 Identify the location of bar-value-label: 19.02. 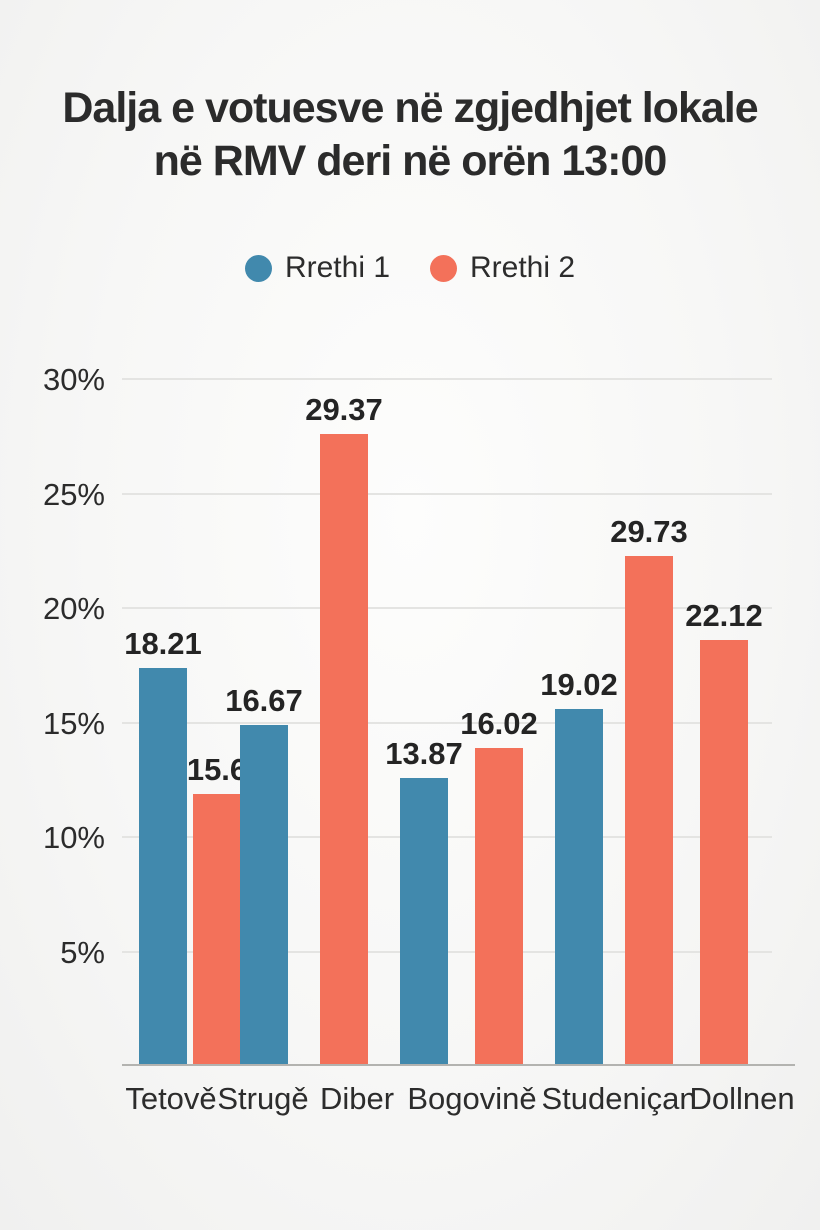
(579, 684).